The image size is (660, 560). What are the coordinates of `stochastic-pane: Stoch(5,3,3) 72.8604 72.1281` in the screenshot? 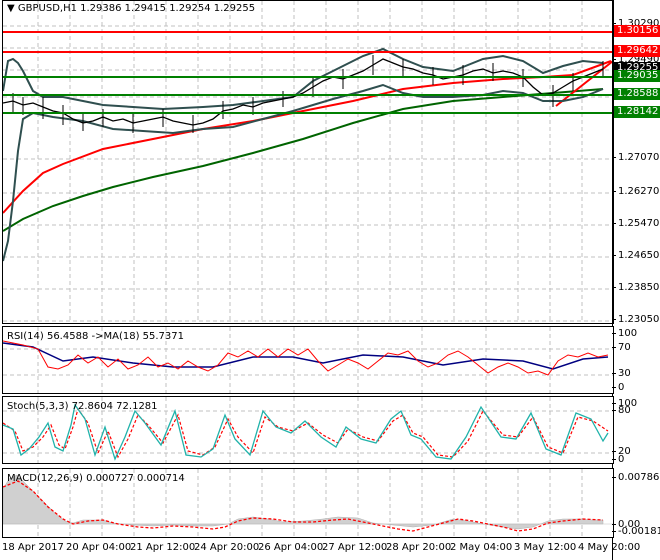 It's located at (308, 430).